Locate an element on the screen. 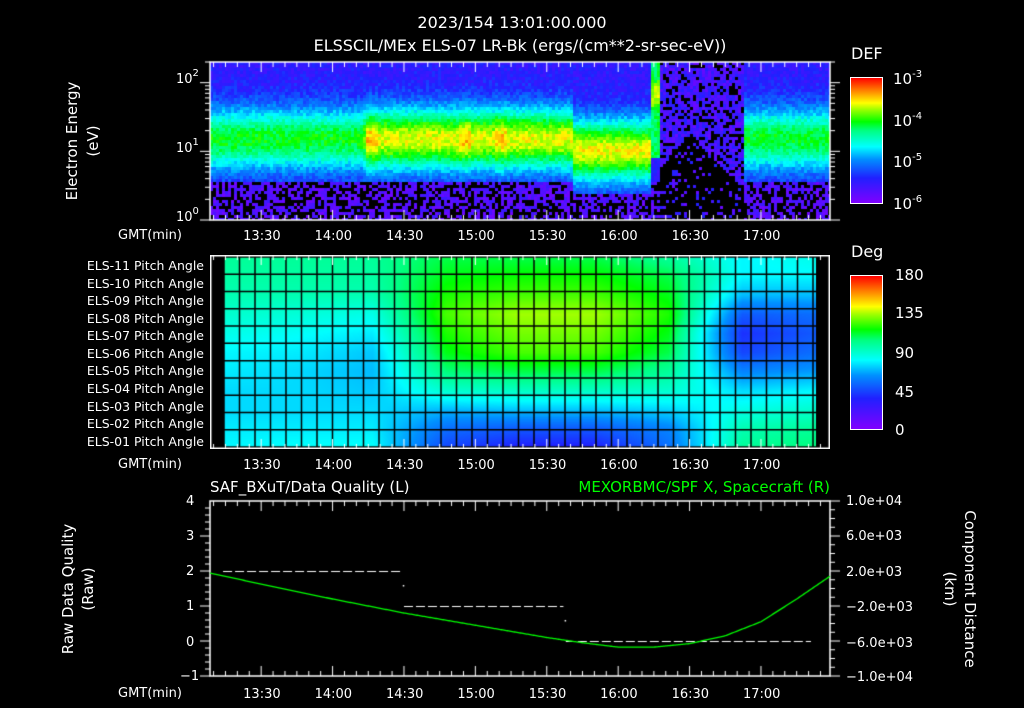 The image size is (1024, 708). colorbar2-tick-0: 0 is located at coordinates (900, 430).